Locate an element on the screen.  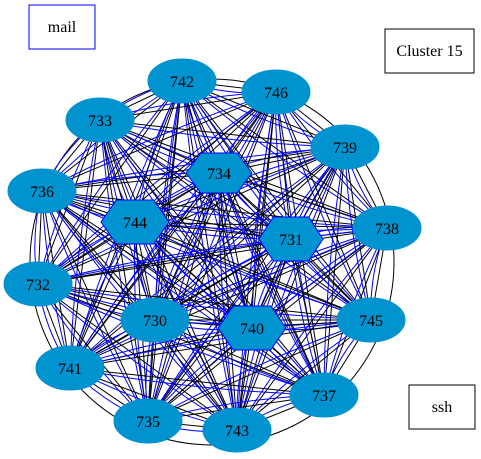
node-738-shape is located at coordinates (387, 228).